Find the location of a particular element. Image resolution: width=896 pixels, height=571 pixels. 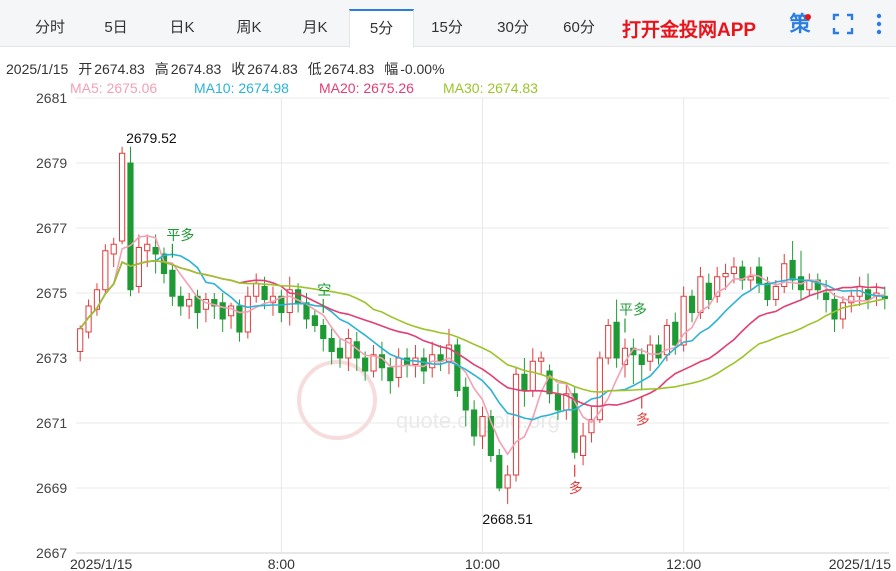

short-signal-label: 空 is located at coordinates (324, 291).